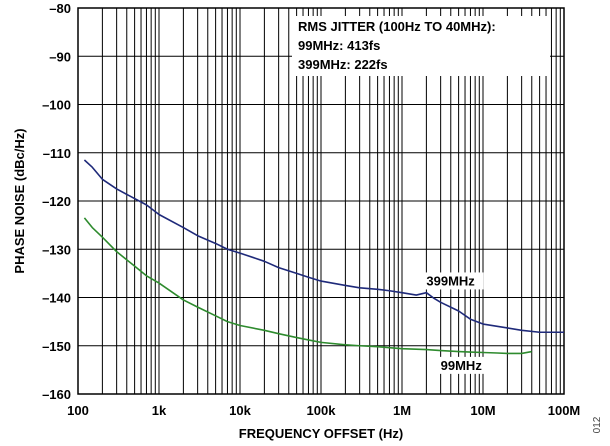 The image size is (610, 446). I want to click on x-tick-label: 1M, so click(402, 410).